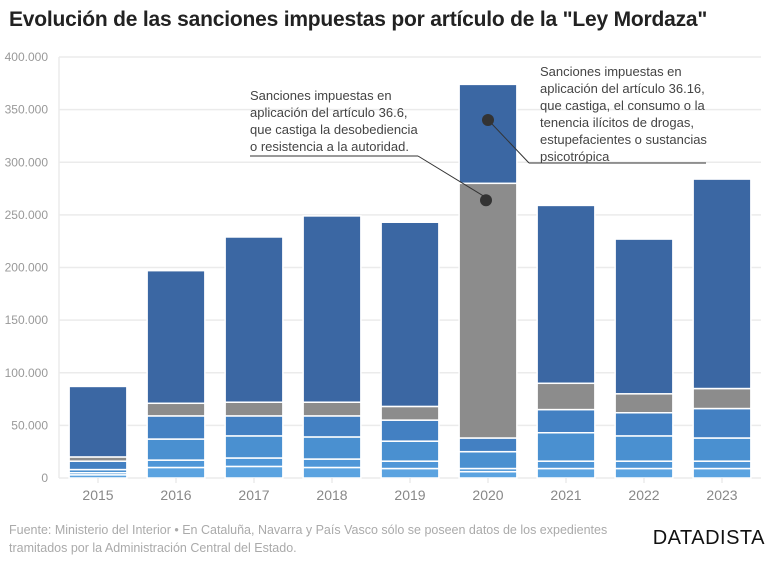 The width and height of the screenshot is (781, 566). I want to click on y-tick-label: 250.000, so click(27, 215).